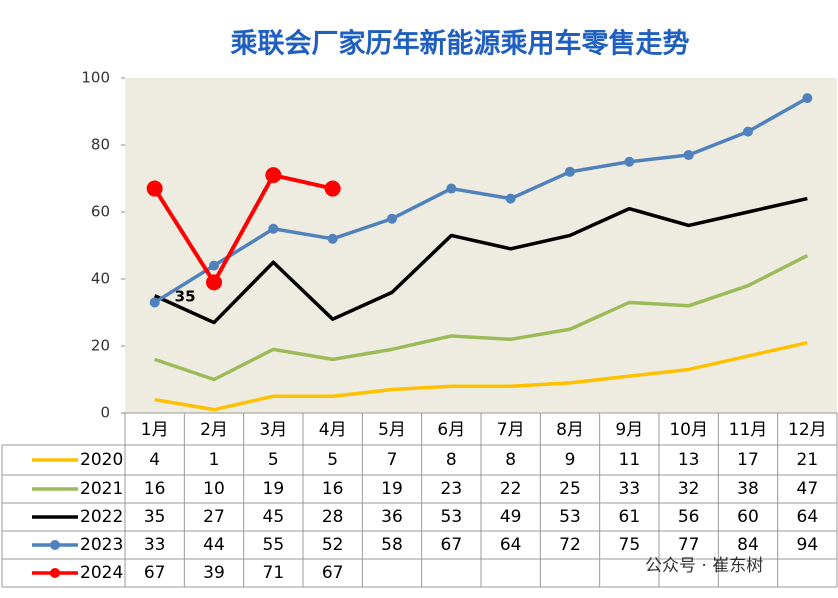 This screenshot has height=598, width=838. What do you see at coordinates (155, 517) in the screenshot?
I see `table-value: 35` at bounding box center [155, 517].